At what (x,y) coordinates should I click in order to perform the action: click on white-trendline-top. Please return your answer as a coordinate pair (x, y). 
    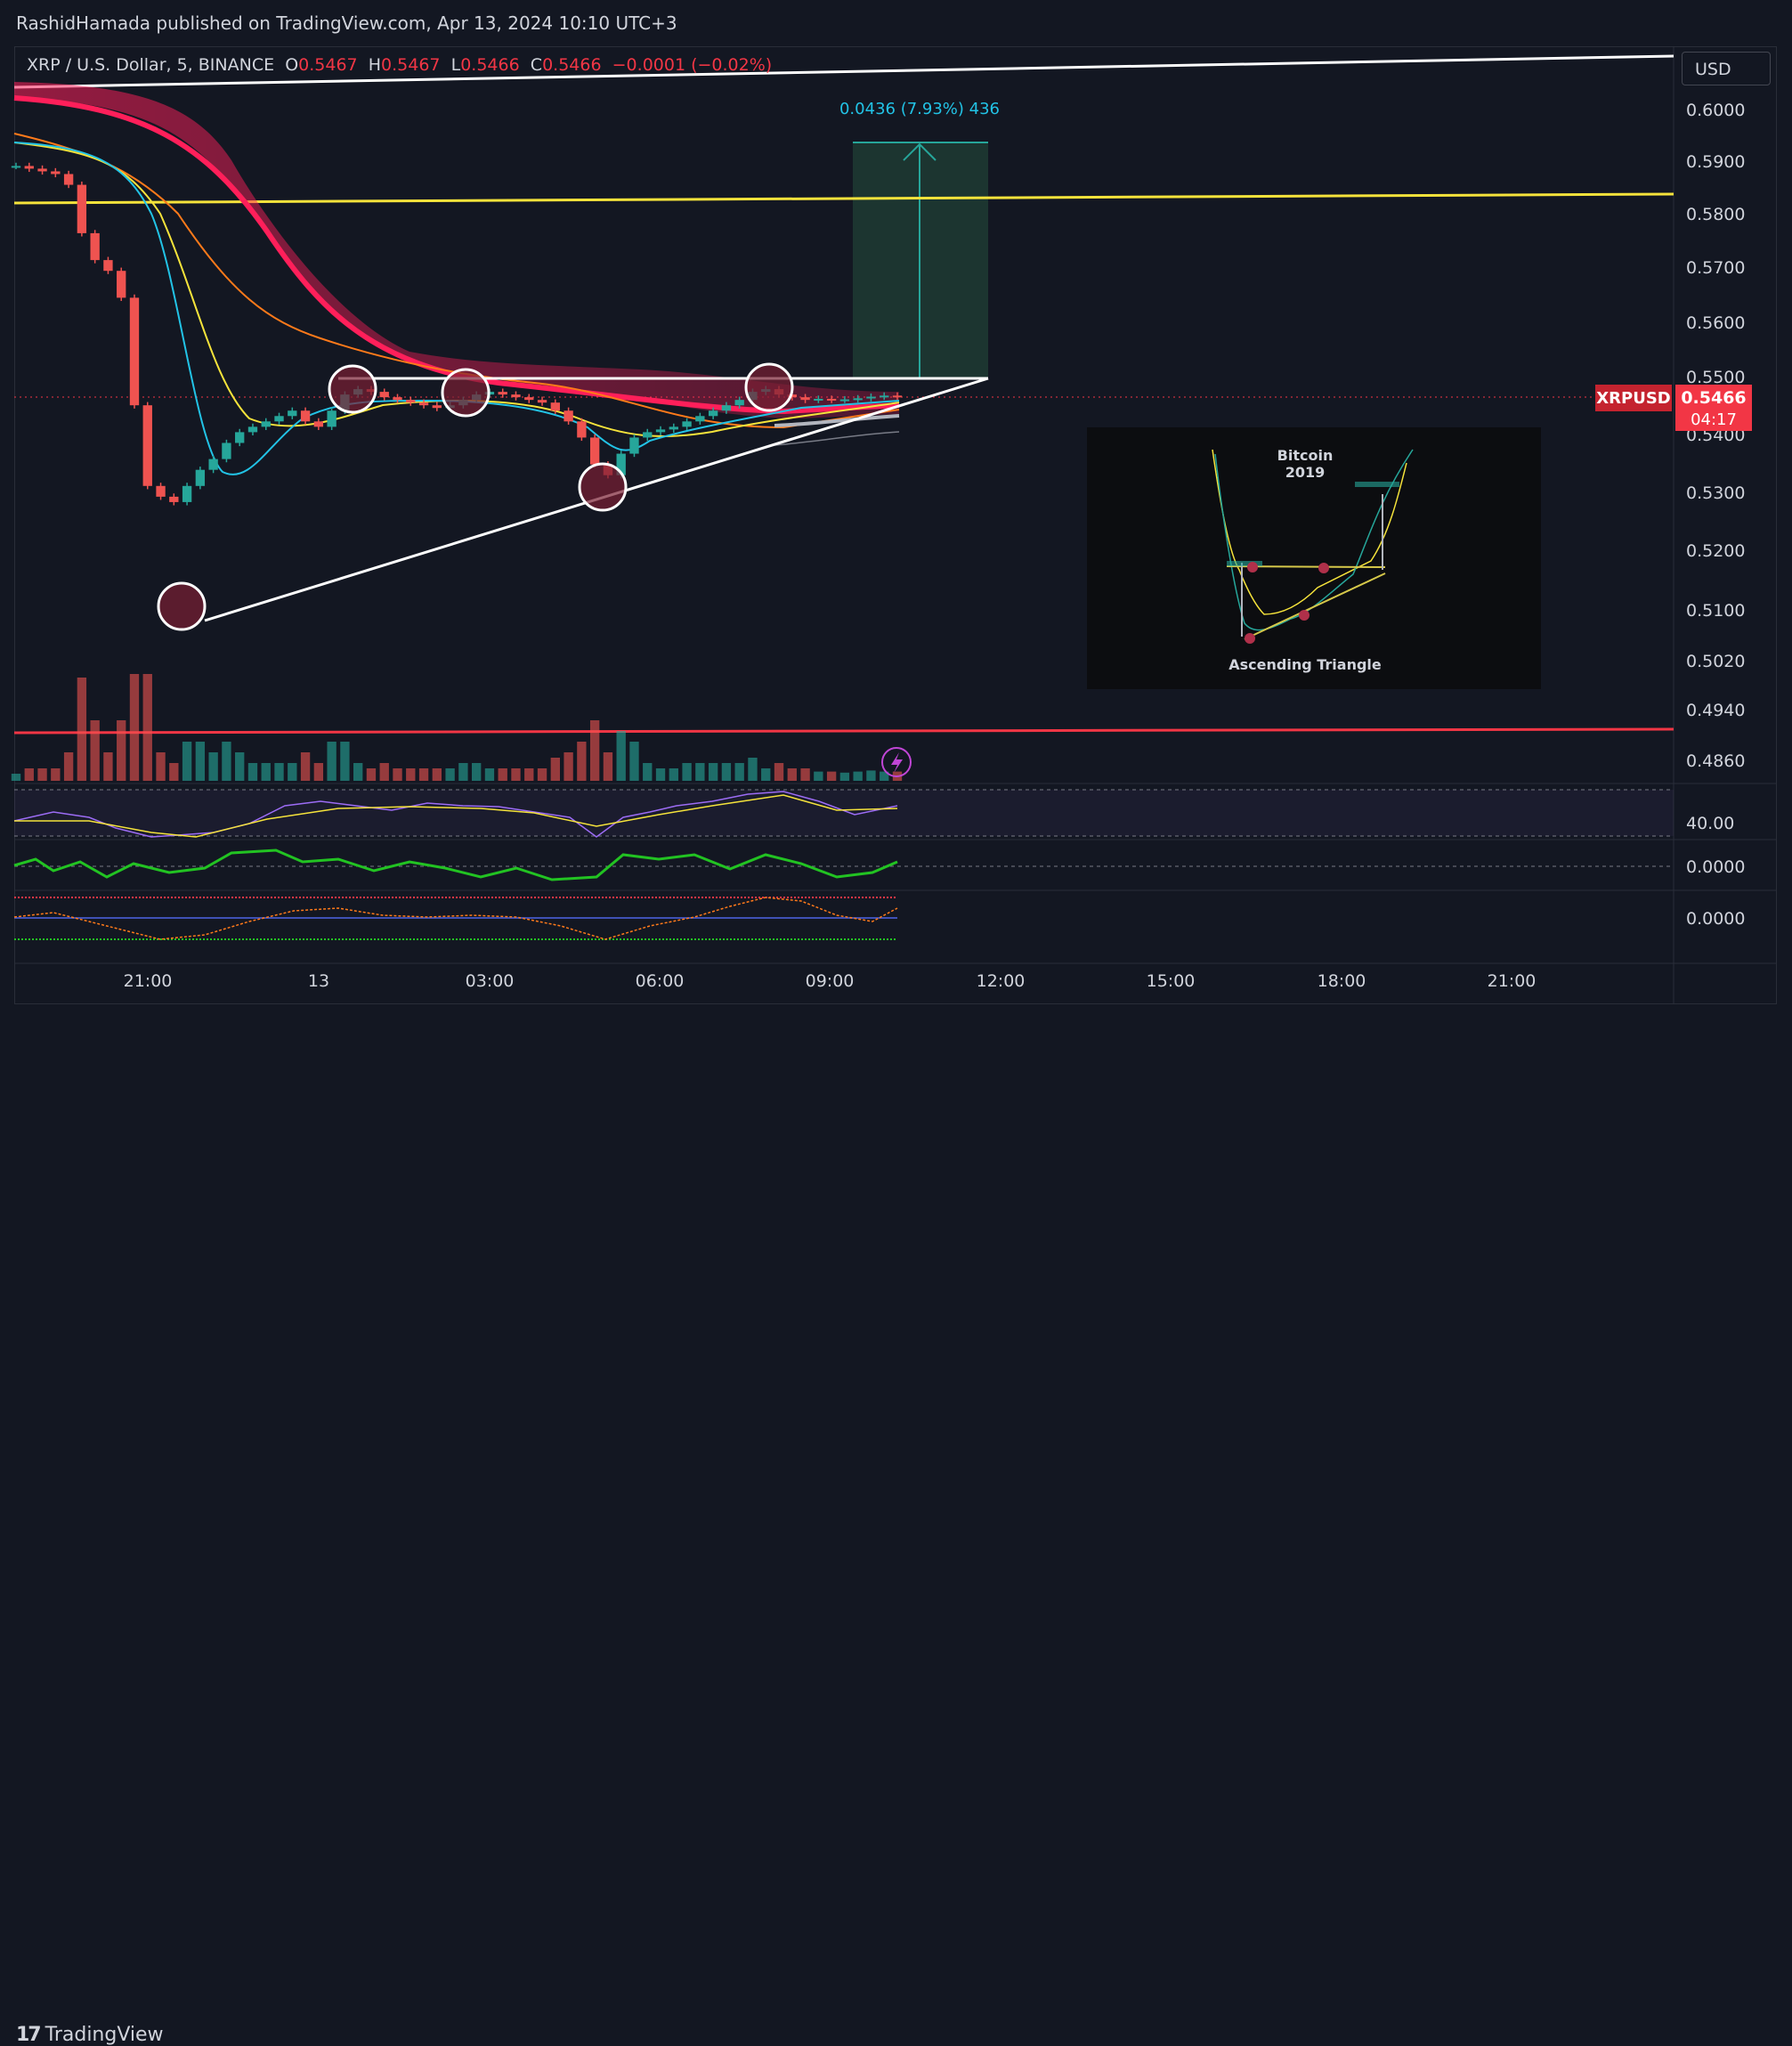
    Looking at the image, I should click on (843, 71).